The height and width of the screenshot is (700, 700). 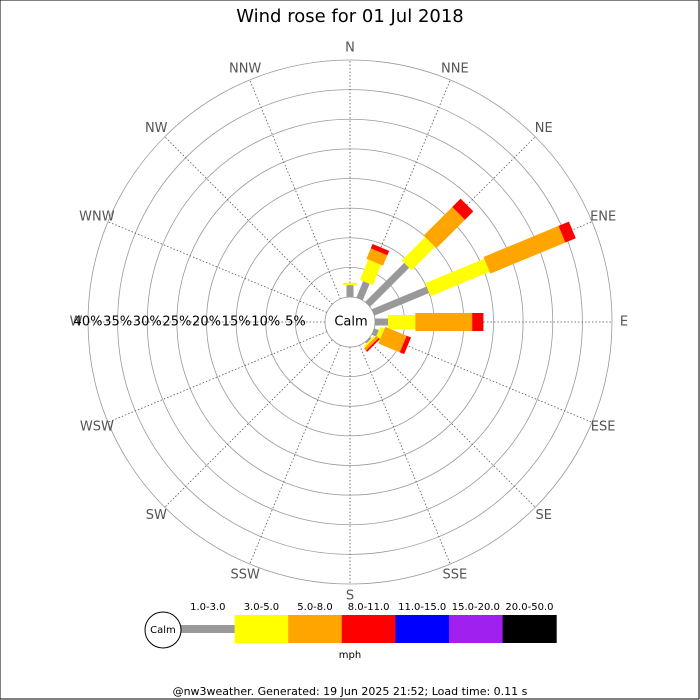 What do you see at coordinates (97, 217) in the screenshot?
I see `direction-label: WNW` at bounding box center [97, 217].